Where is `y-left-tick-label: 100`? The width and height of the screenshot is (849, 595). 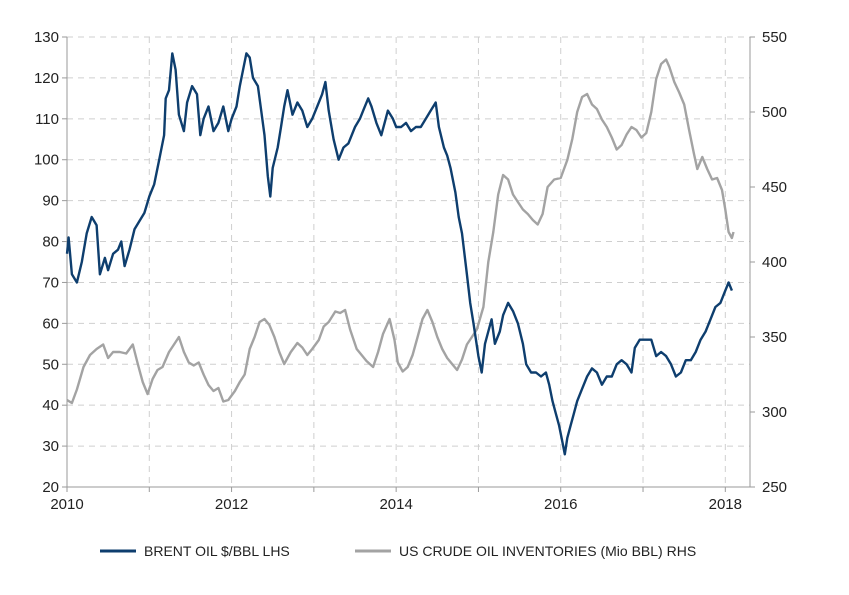
y-left-tick-label: 100 is located at coordinates (46, 160).